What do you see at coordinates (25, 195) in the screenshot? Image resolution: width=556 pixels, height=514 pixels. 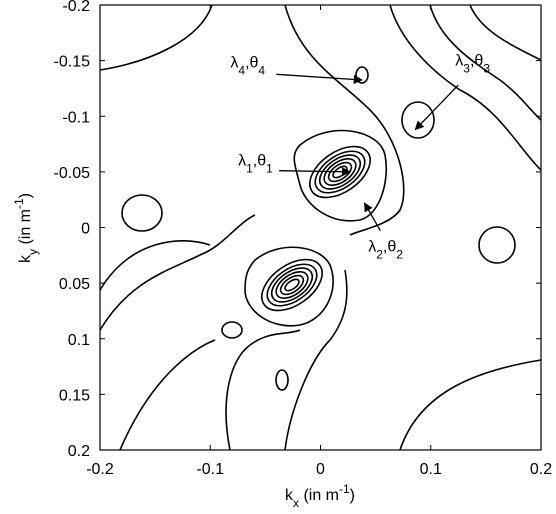 I see `y-label-part: )` at bounding box center [25, 195].